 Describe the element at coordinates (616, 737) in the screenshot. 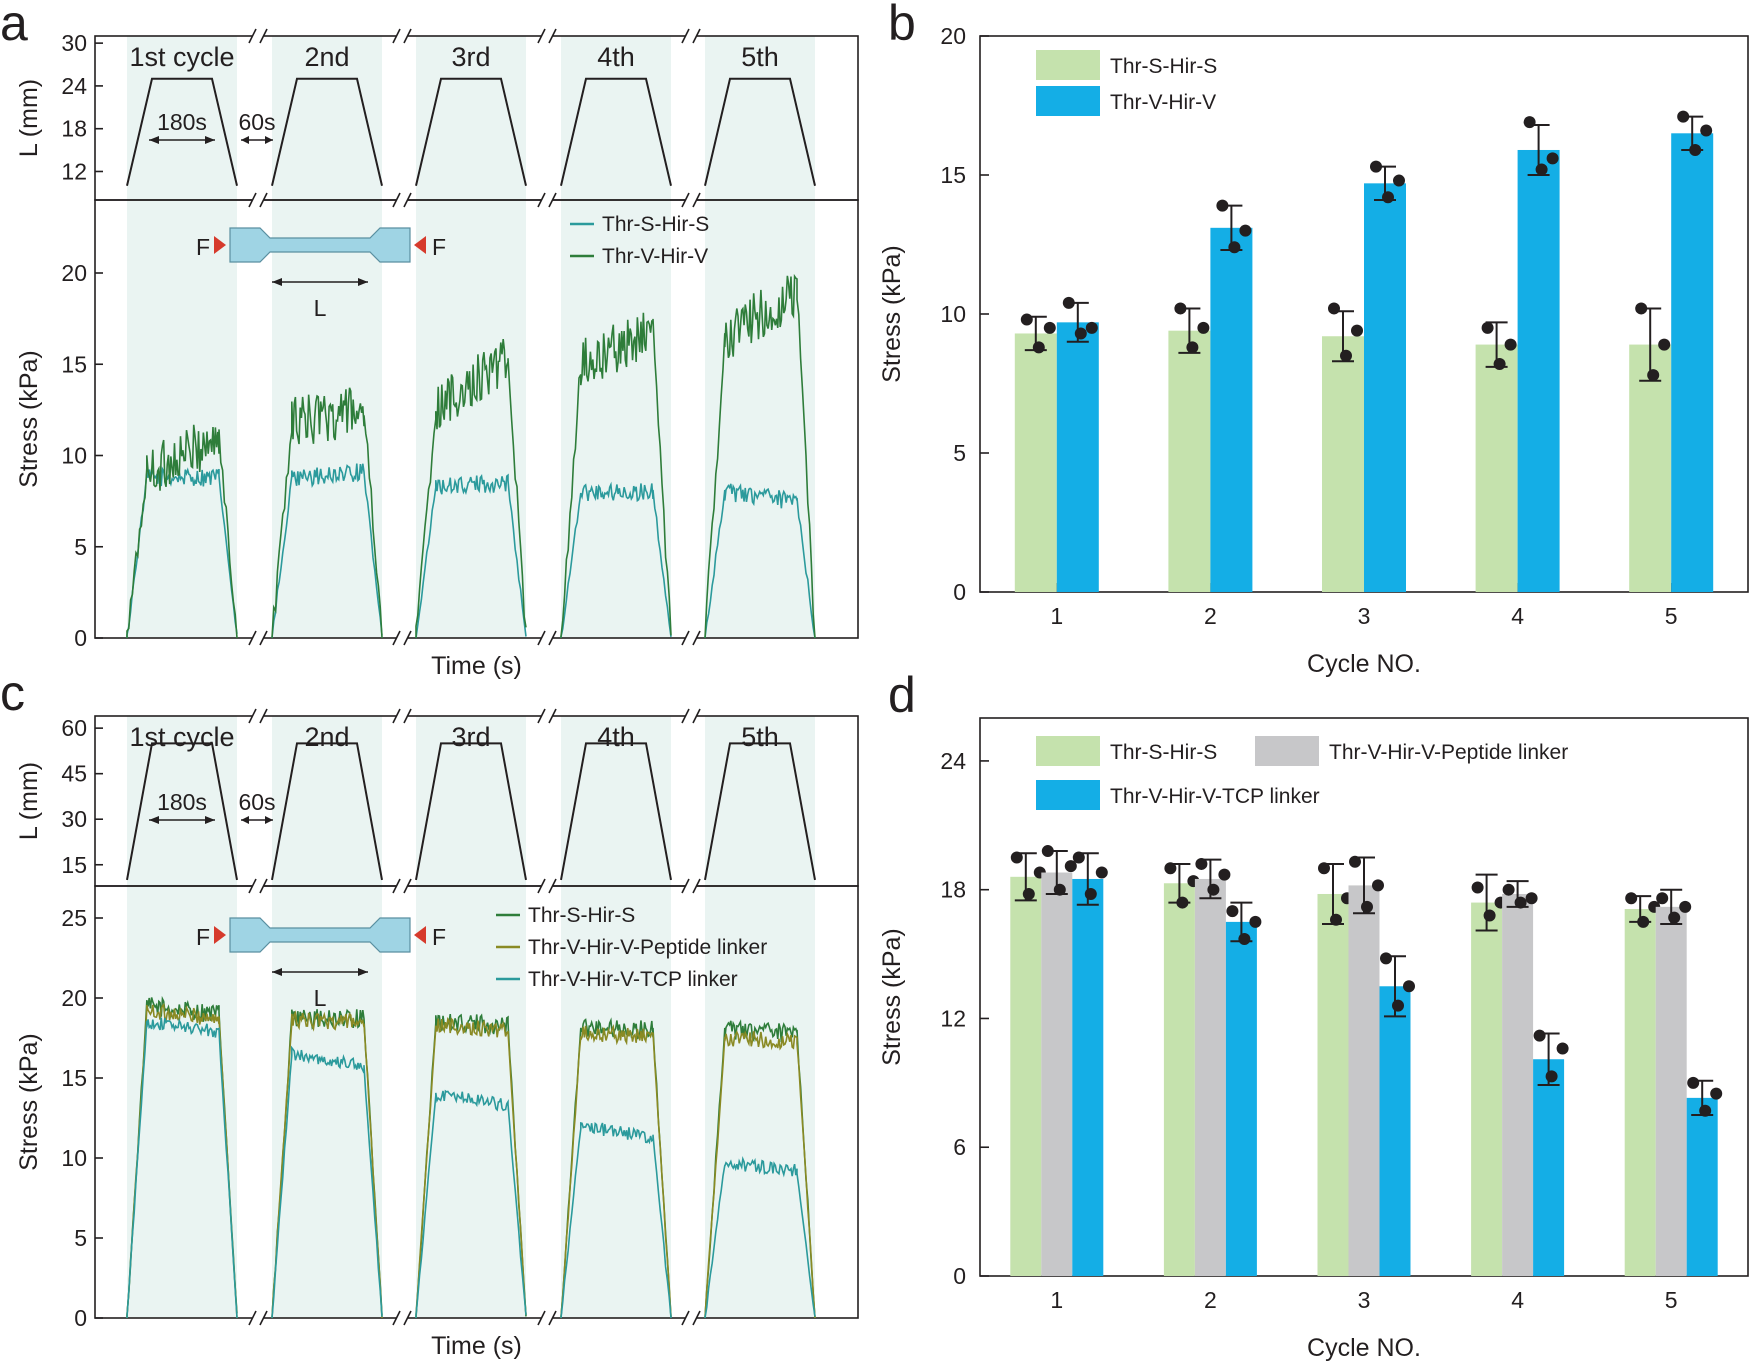

I see `cycle-label: 4th` at that location.